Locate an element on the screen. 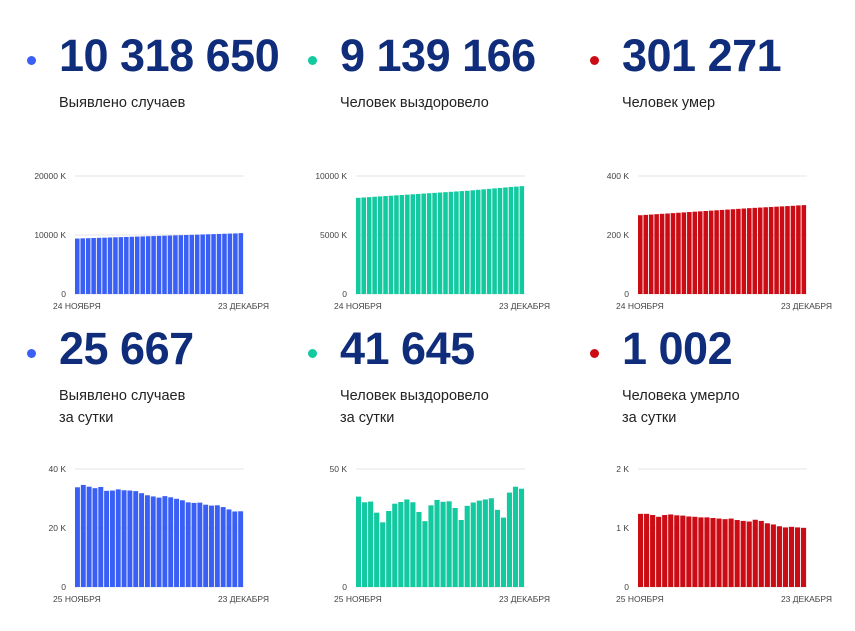 The image size is (855, 631). x-start-label: 24 НОЯБРЯ is located at coordinates (358, 306).